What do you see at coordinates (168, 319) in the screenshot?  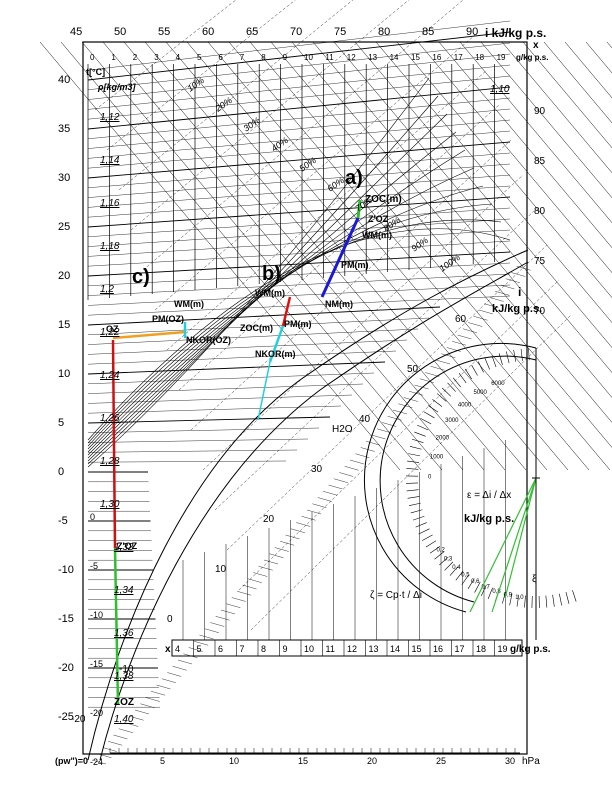 I see `point-p-m-c: PM(OZ)` at bounding box center [168, 319].